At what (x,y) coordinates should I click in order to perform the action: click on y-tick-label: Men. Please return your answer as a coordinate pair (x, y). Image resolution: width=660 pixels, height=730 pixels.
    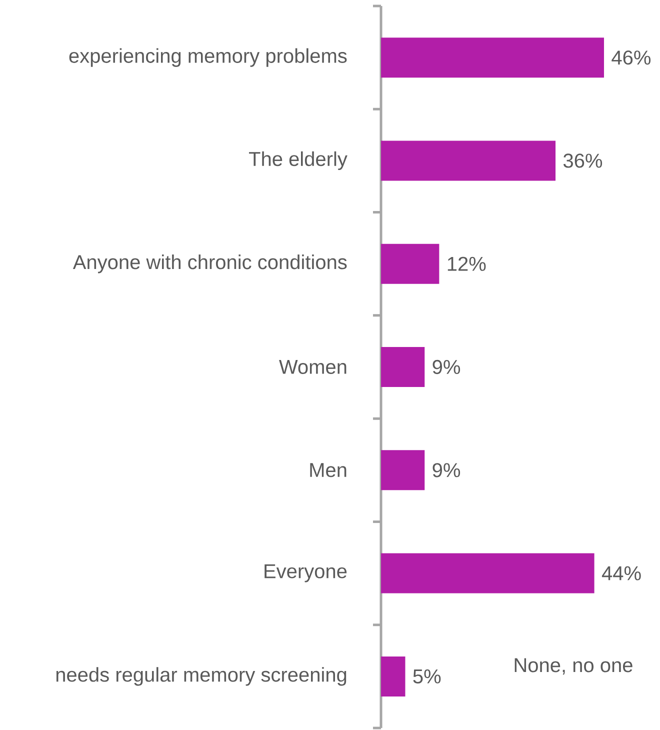
    Looking at the image, I should click on (328, 470).